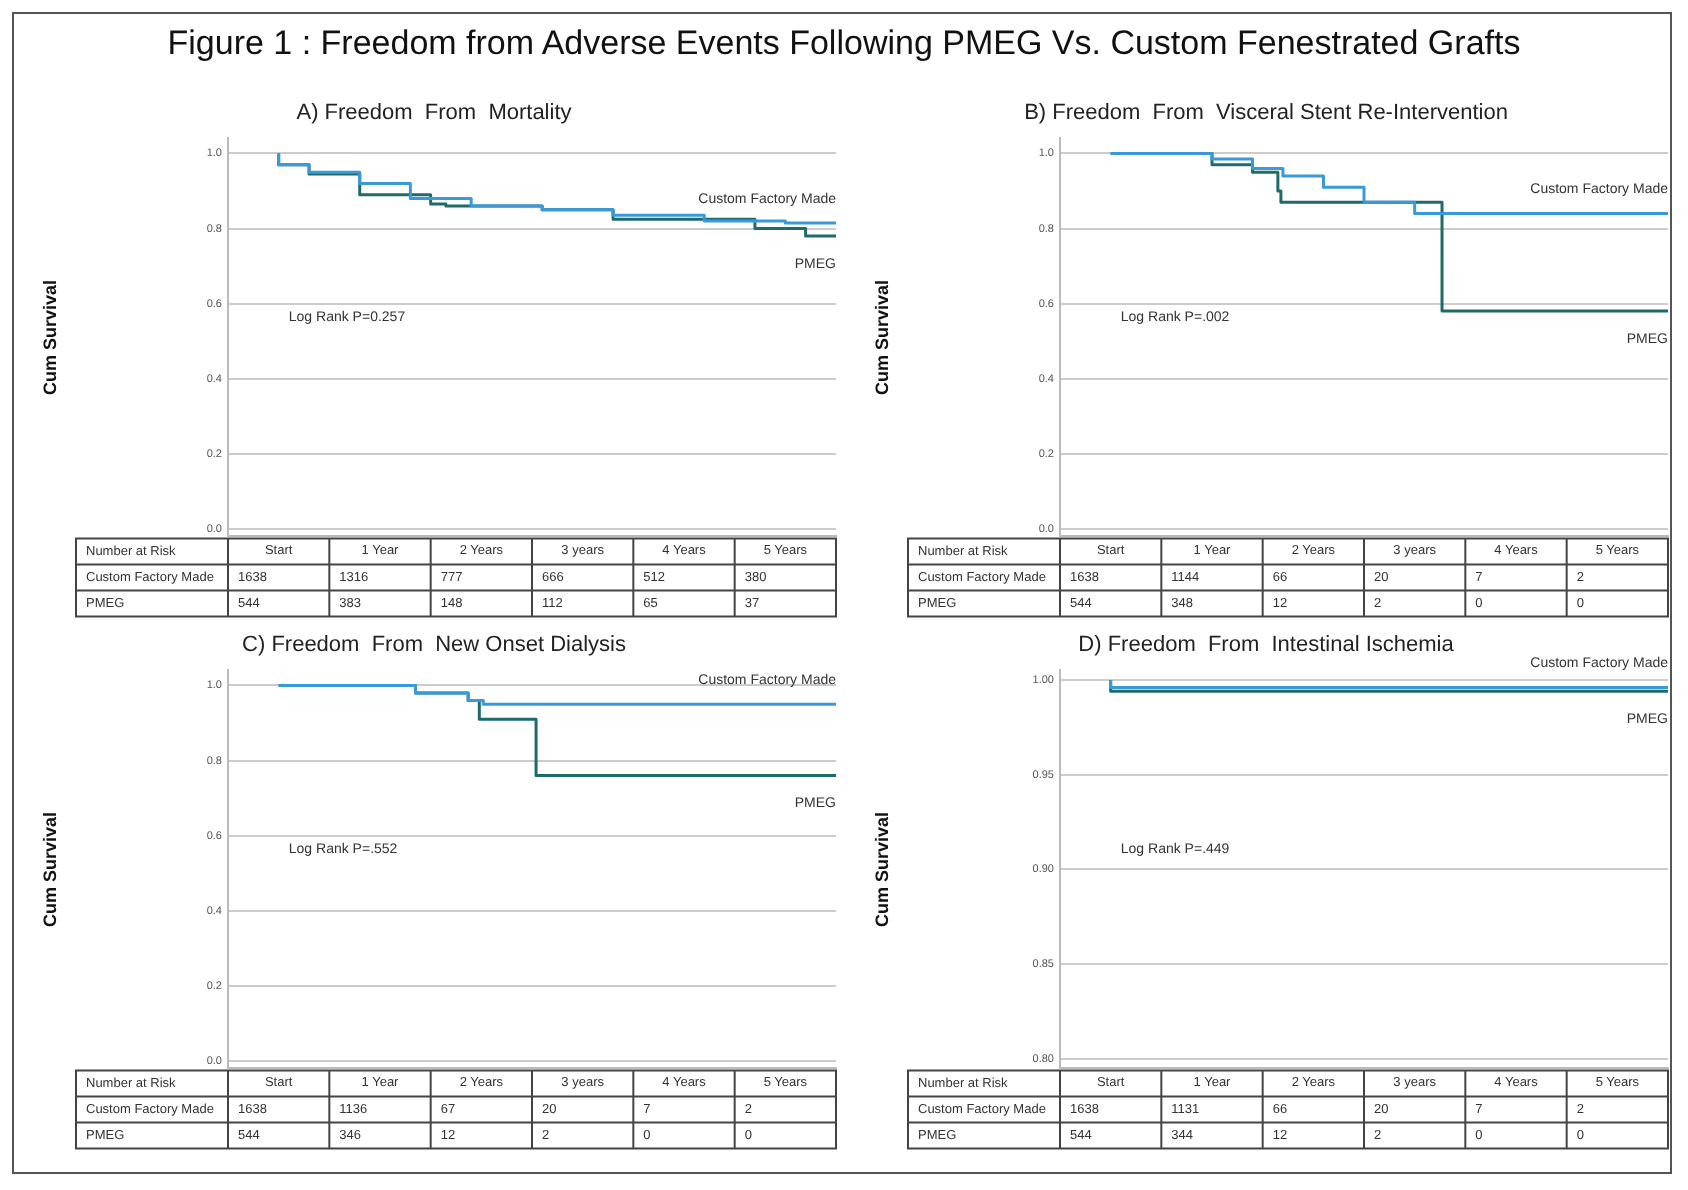 The width and height of the screenshot is (1688, 1190). What do you see at coordinates (434, 113) in the screenshot?
I see `chart-title: A) Freedom From Mortality` at bounding box center [434, 113].